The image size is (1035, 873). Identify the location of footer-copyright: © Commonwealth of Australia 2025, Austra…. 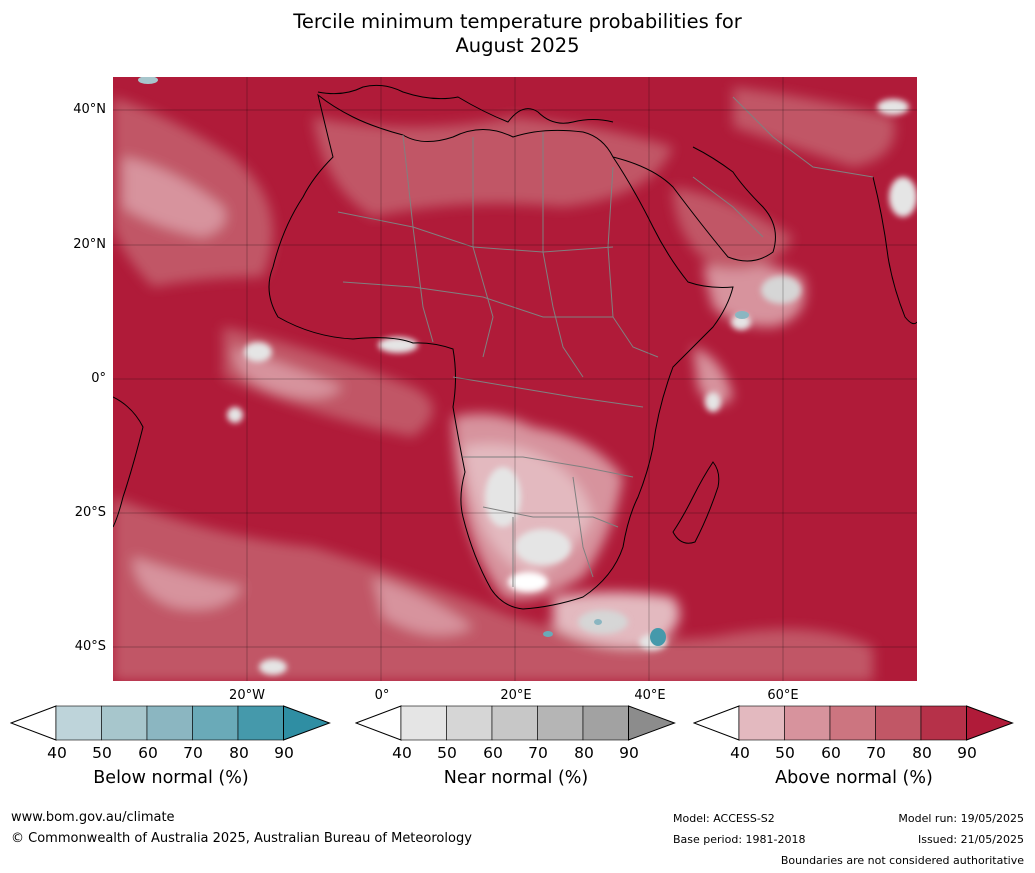
(241, 838).